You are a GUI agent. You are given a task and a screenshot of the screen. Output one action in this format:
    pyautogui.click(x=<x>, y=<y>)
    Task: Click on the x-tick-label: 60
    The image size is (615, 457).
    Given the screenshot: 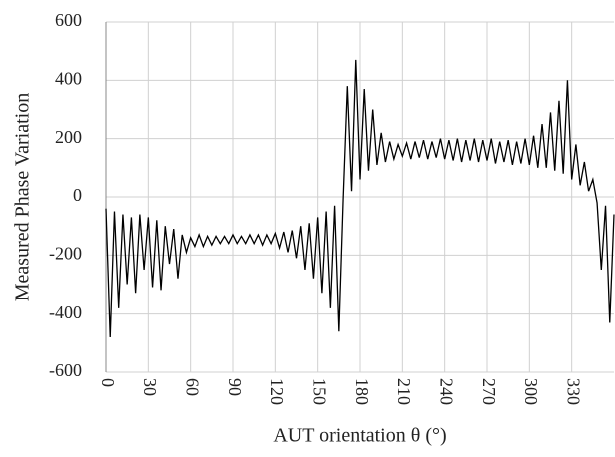 What is the action you would take?
    pyautogui.click(x=193, y=387)
    